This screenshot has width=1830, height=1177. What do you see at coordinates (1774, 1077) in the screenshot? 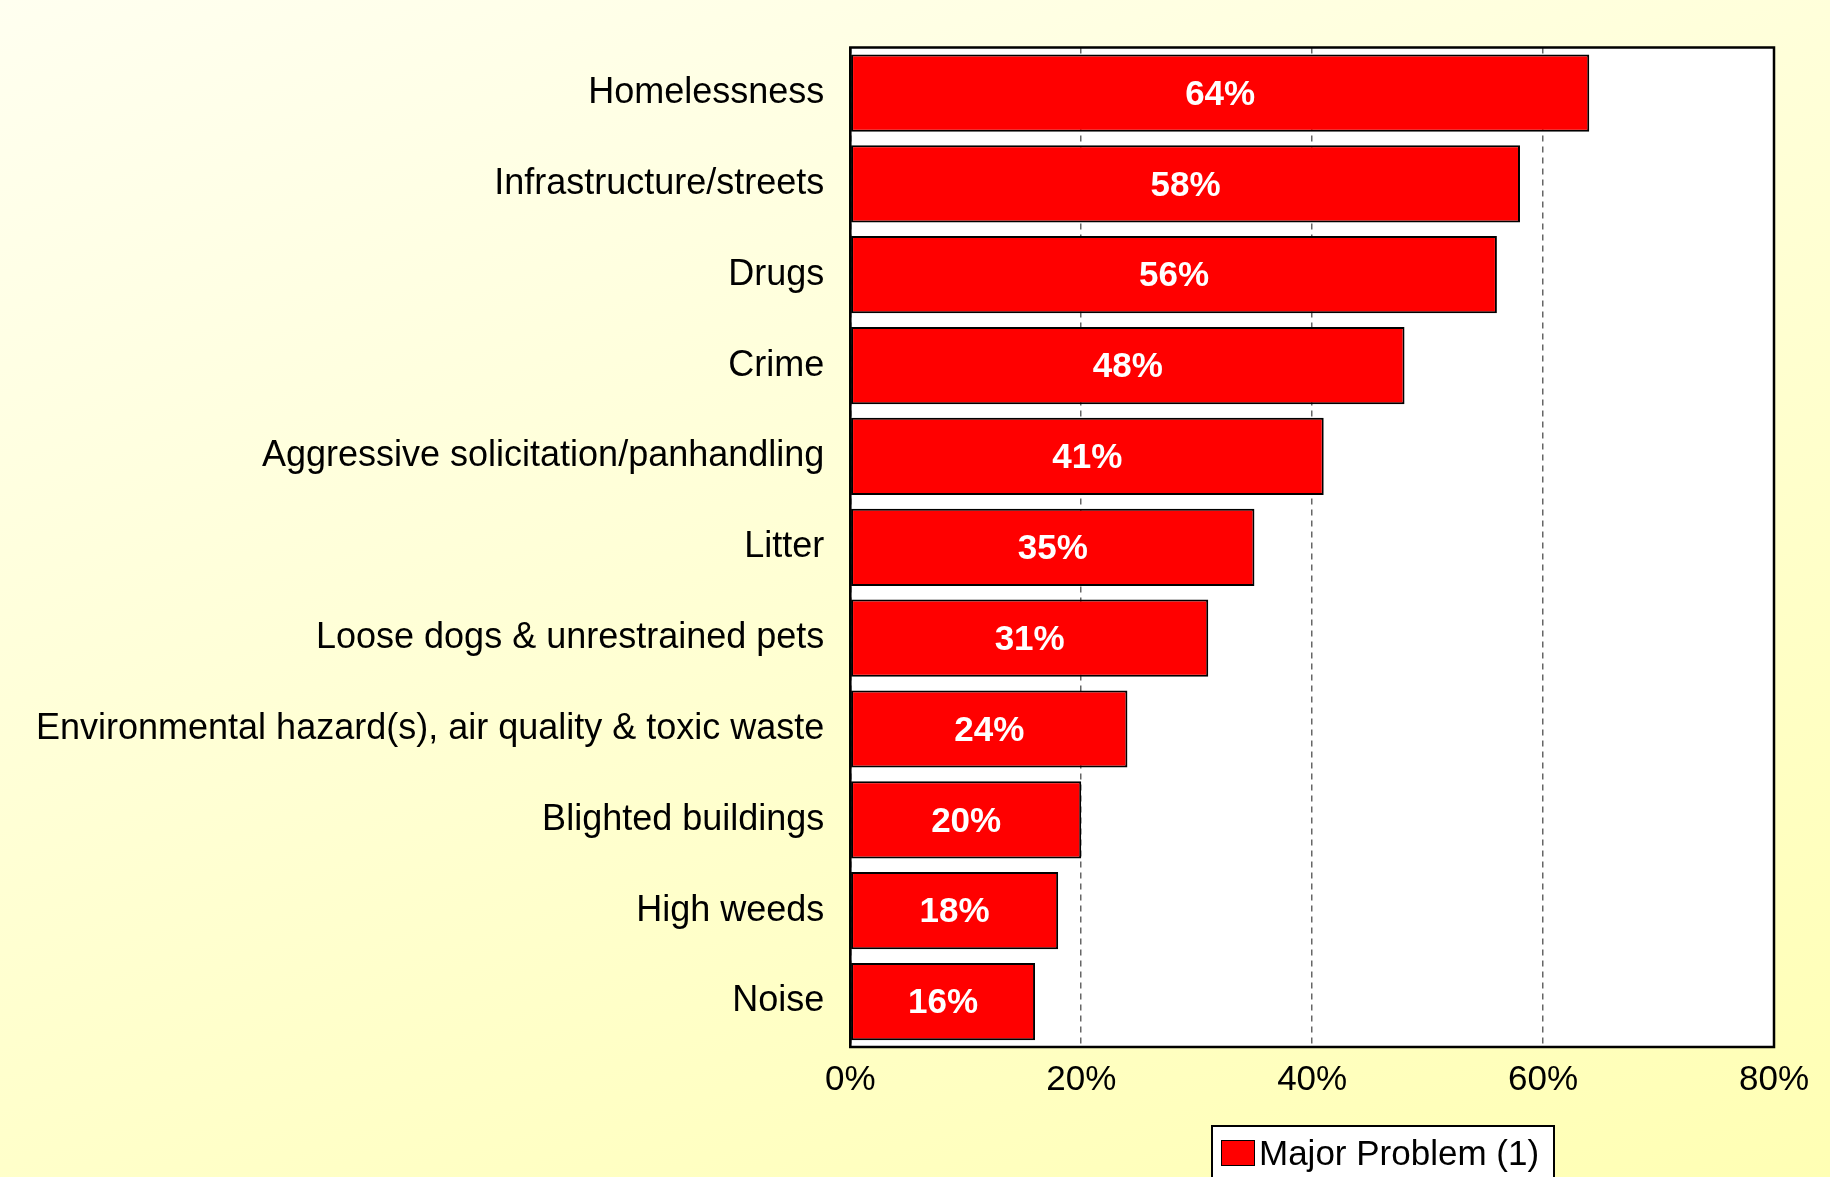
I see `x-tick-label: 80%` at bounding box center [1774, 1077].